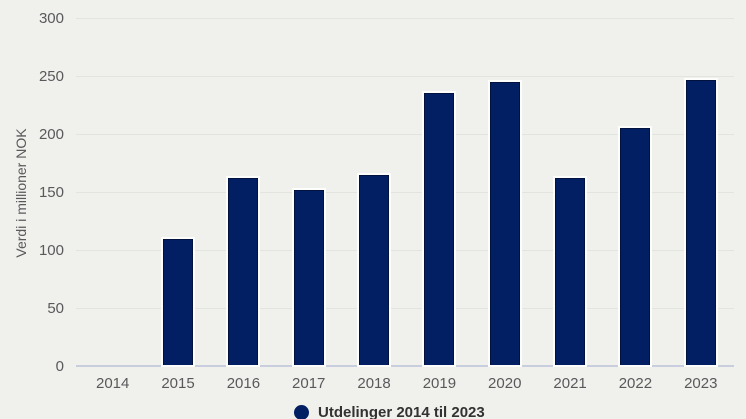 The height and width of the screenshot is (419, 746). I want to click on x-tick-label-2014: 2014, so click(113, 383).